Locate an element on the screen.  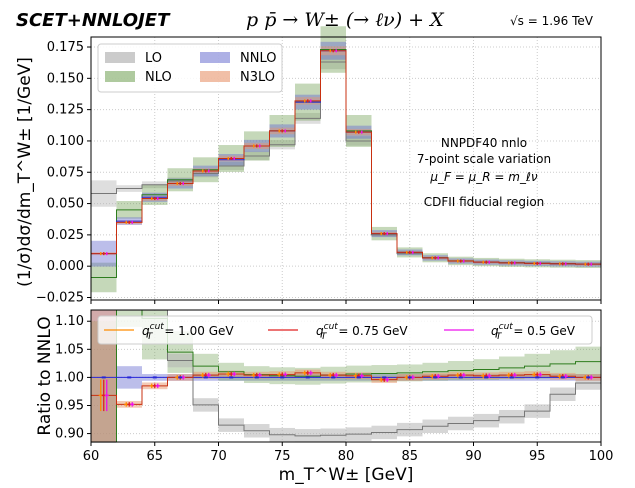
top-ytick-label: 0.075 is located at coordinates (65, 172).